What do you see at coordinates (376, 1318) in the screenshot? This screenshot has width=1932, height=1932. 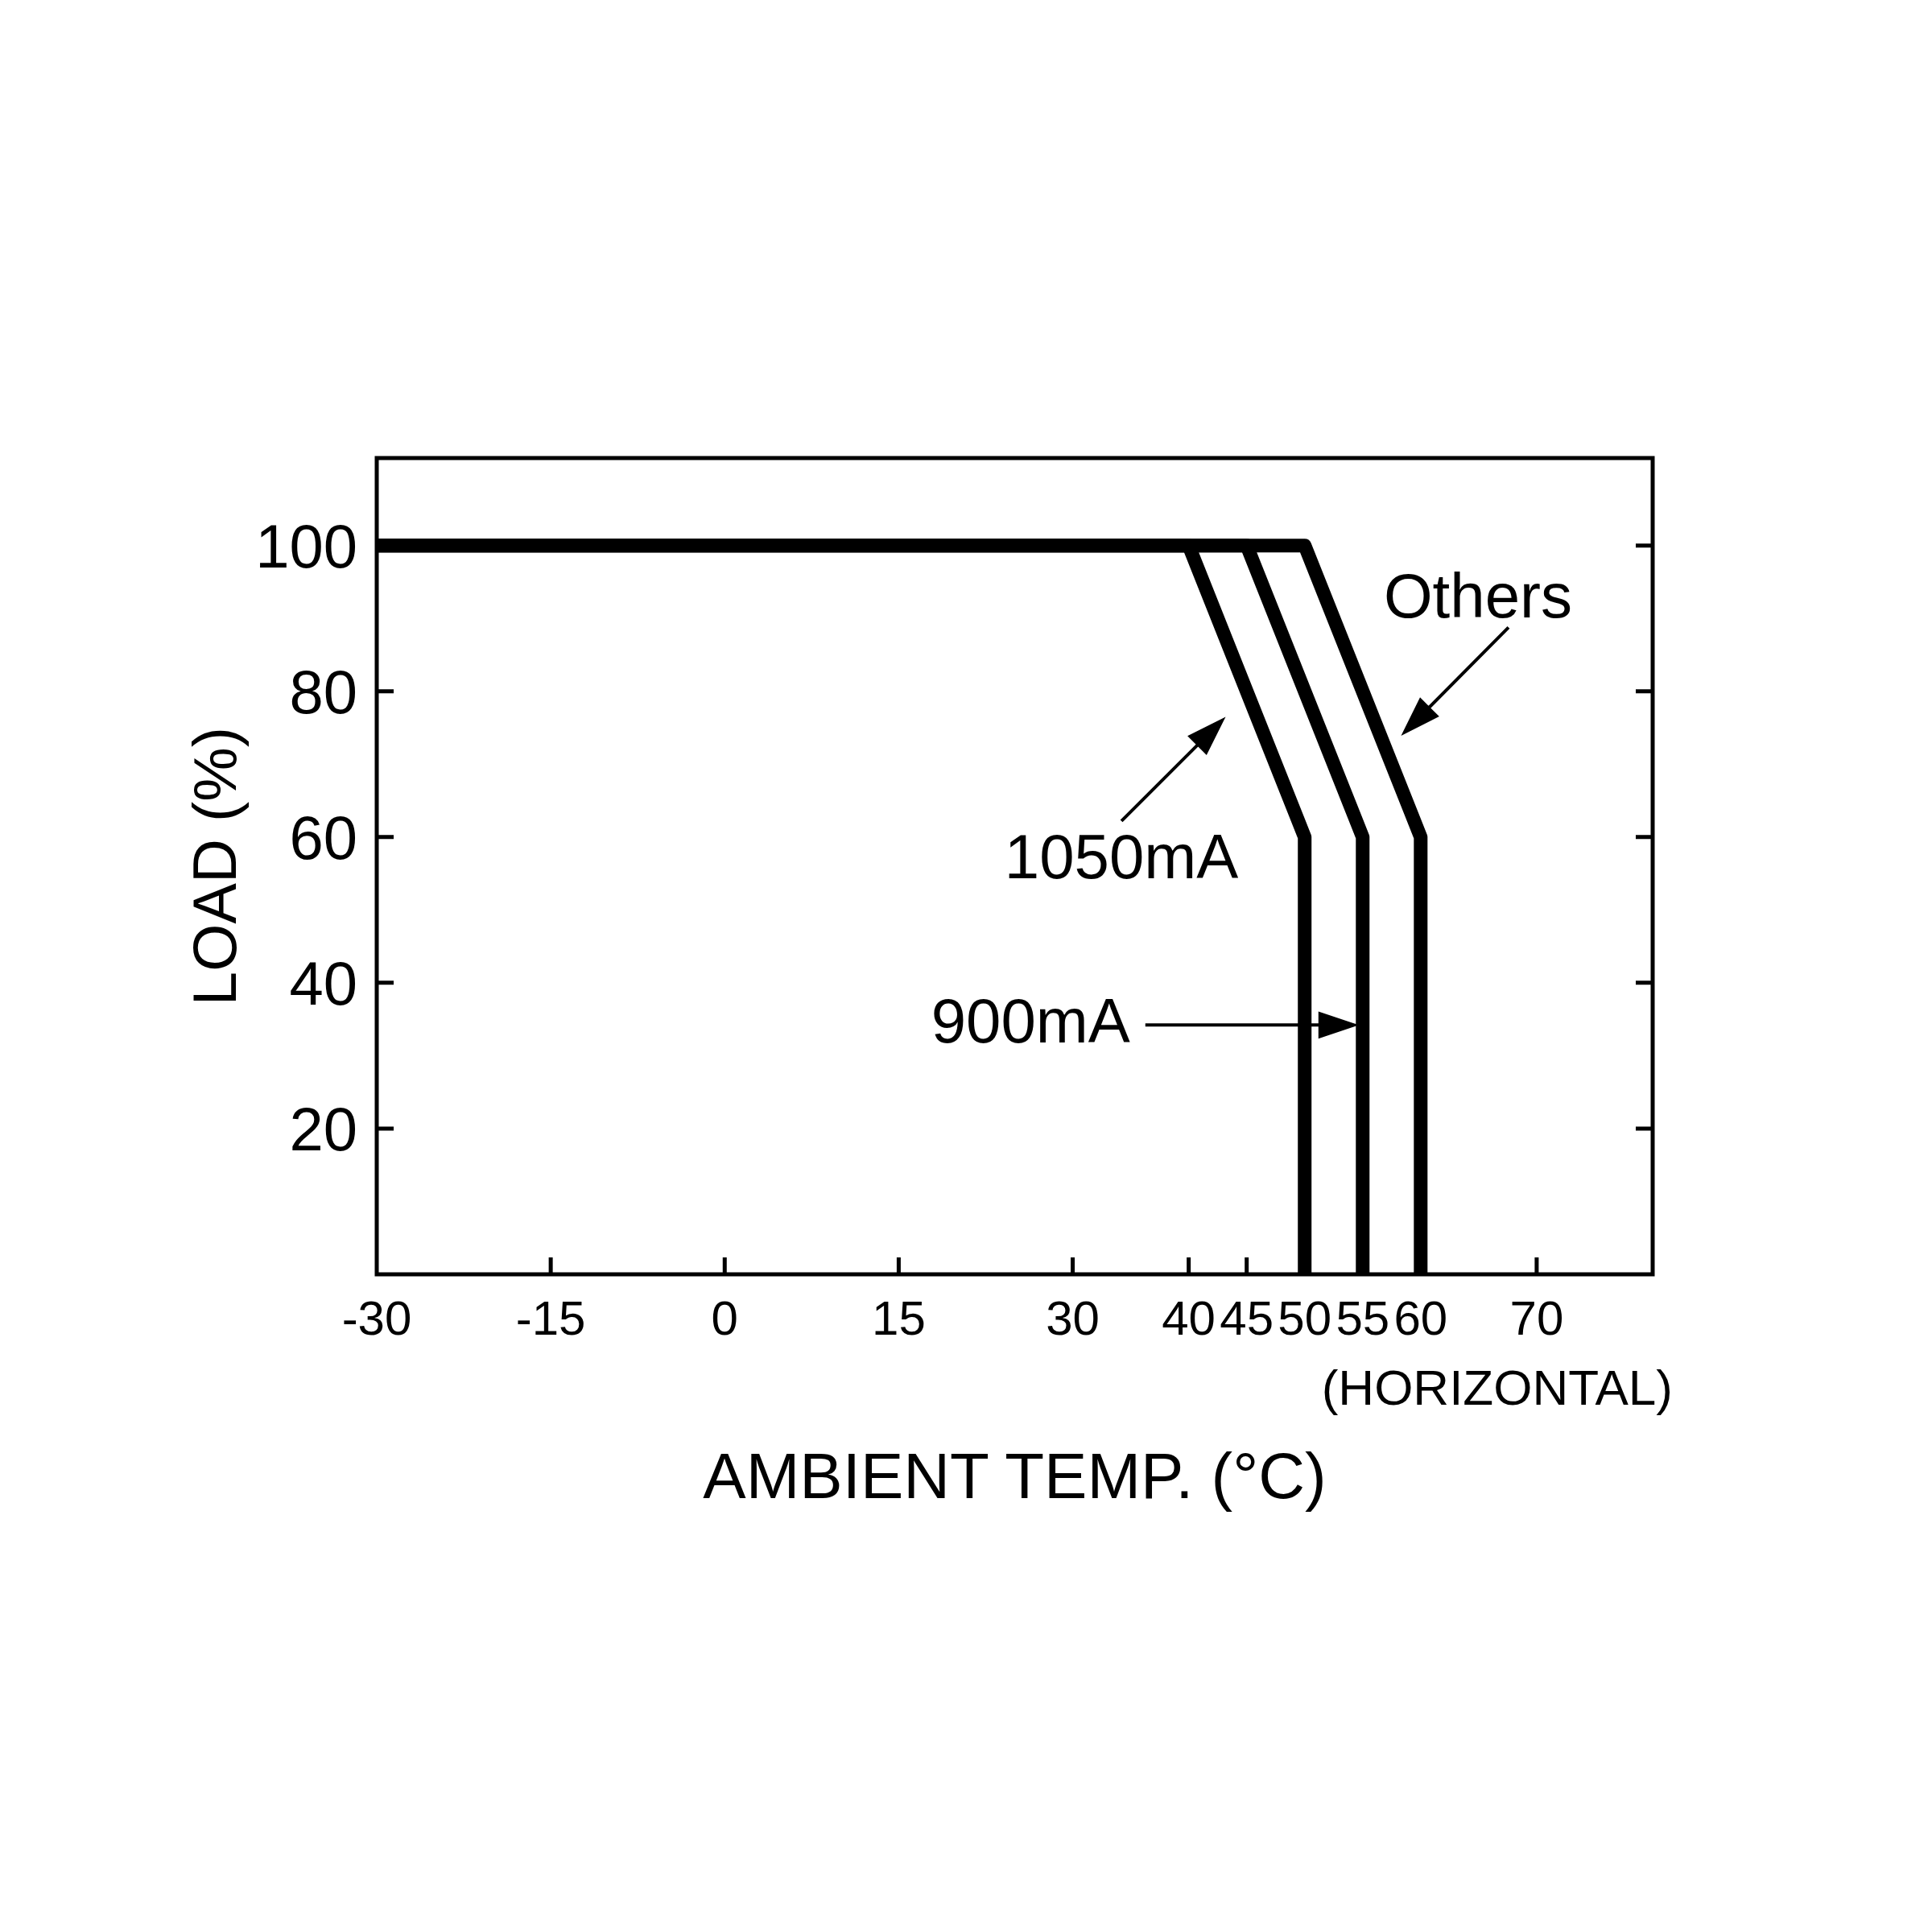 I see `x-tick-label: -30` at bounding box center [376, 1318].